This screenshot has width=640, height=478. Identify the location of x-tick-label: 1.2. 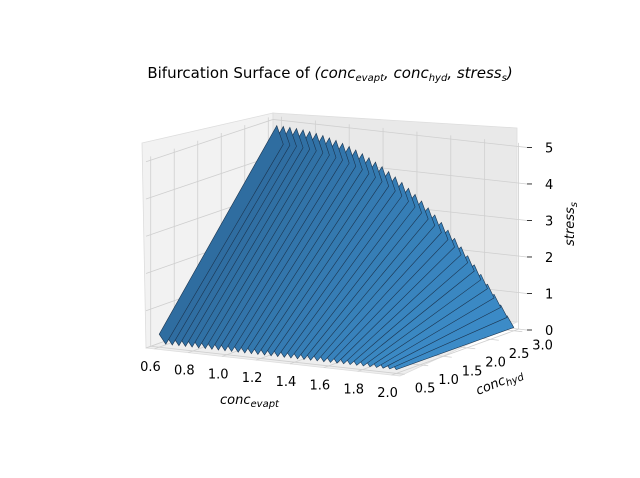
(252, 378).